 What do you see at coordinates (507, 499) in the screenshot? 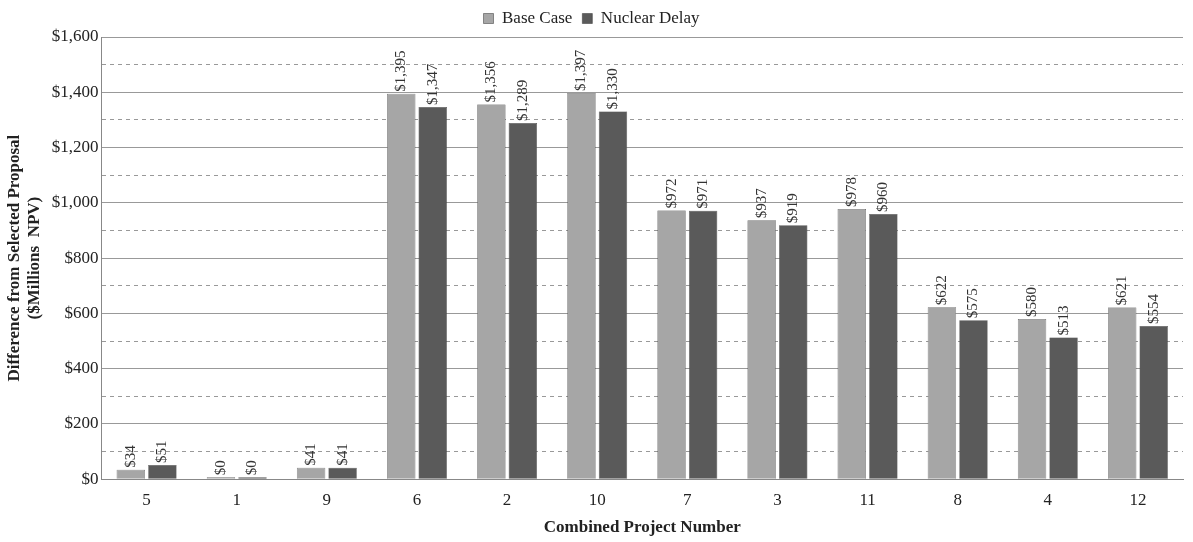
I see `x-tick-label: 2` at bounding box center [507, 499].